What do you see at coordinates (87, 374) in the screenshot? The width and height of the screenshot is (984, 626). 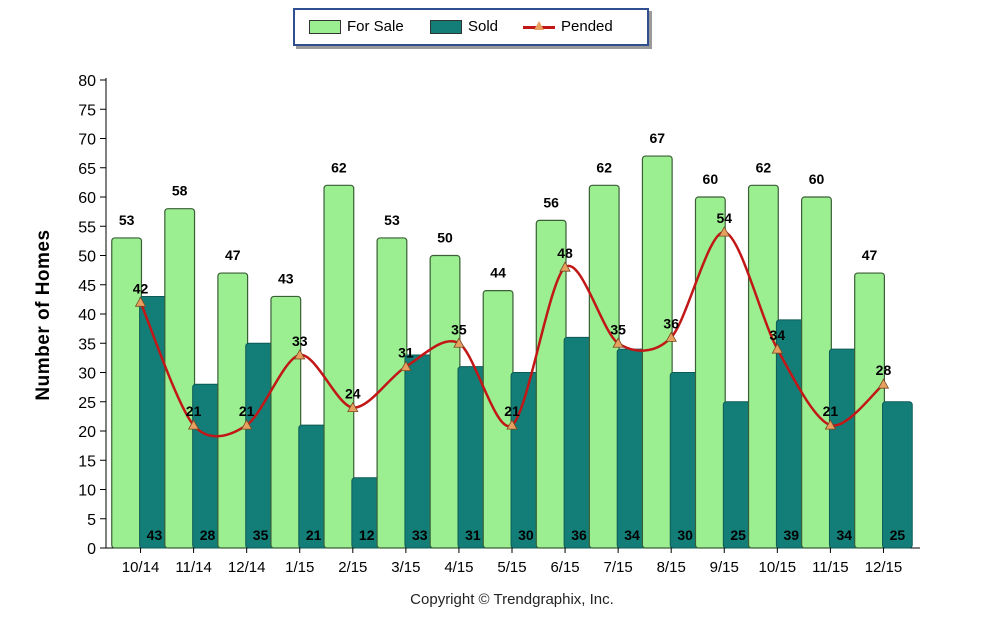 I see `y-tick-label: 30` at bounding box center [87, 374].